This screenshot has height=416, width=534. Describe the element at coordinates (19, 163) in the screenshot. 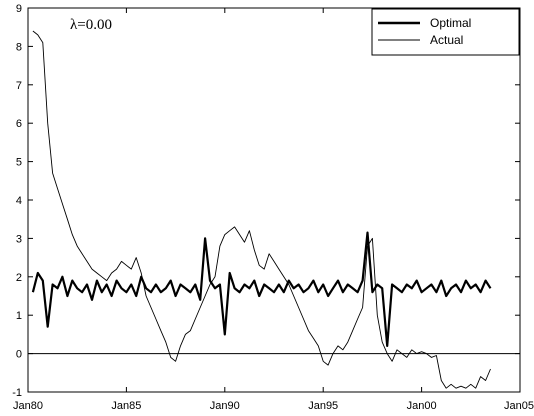

I see `y-tick-label: 5` at that location.